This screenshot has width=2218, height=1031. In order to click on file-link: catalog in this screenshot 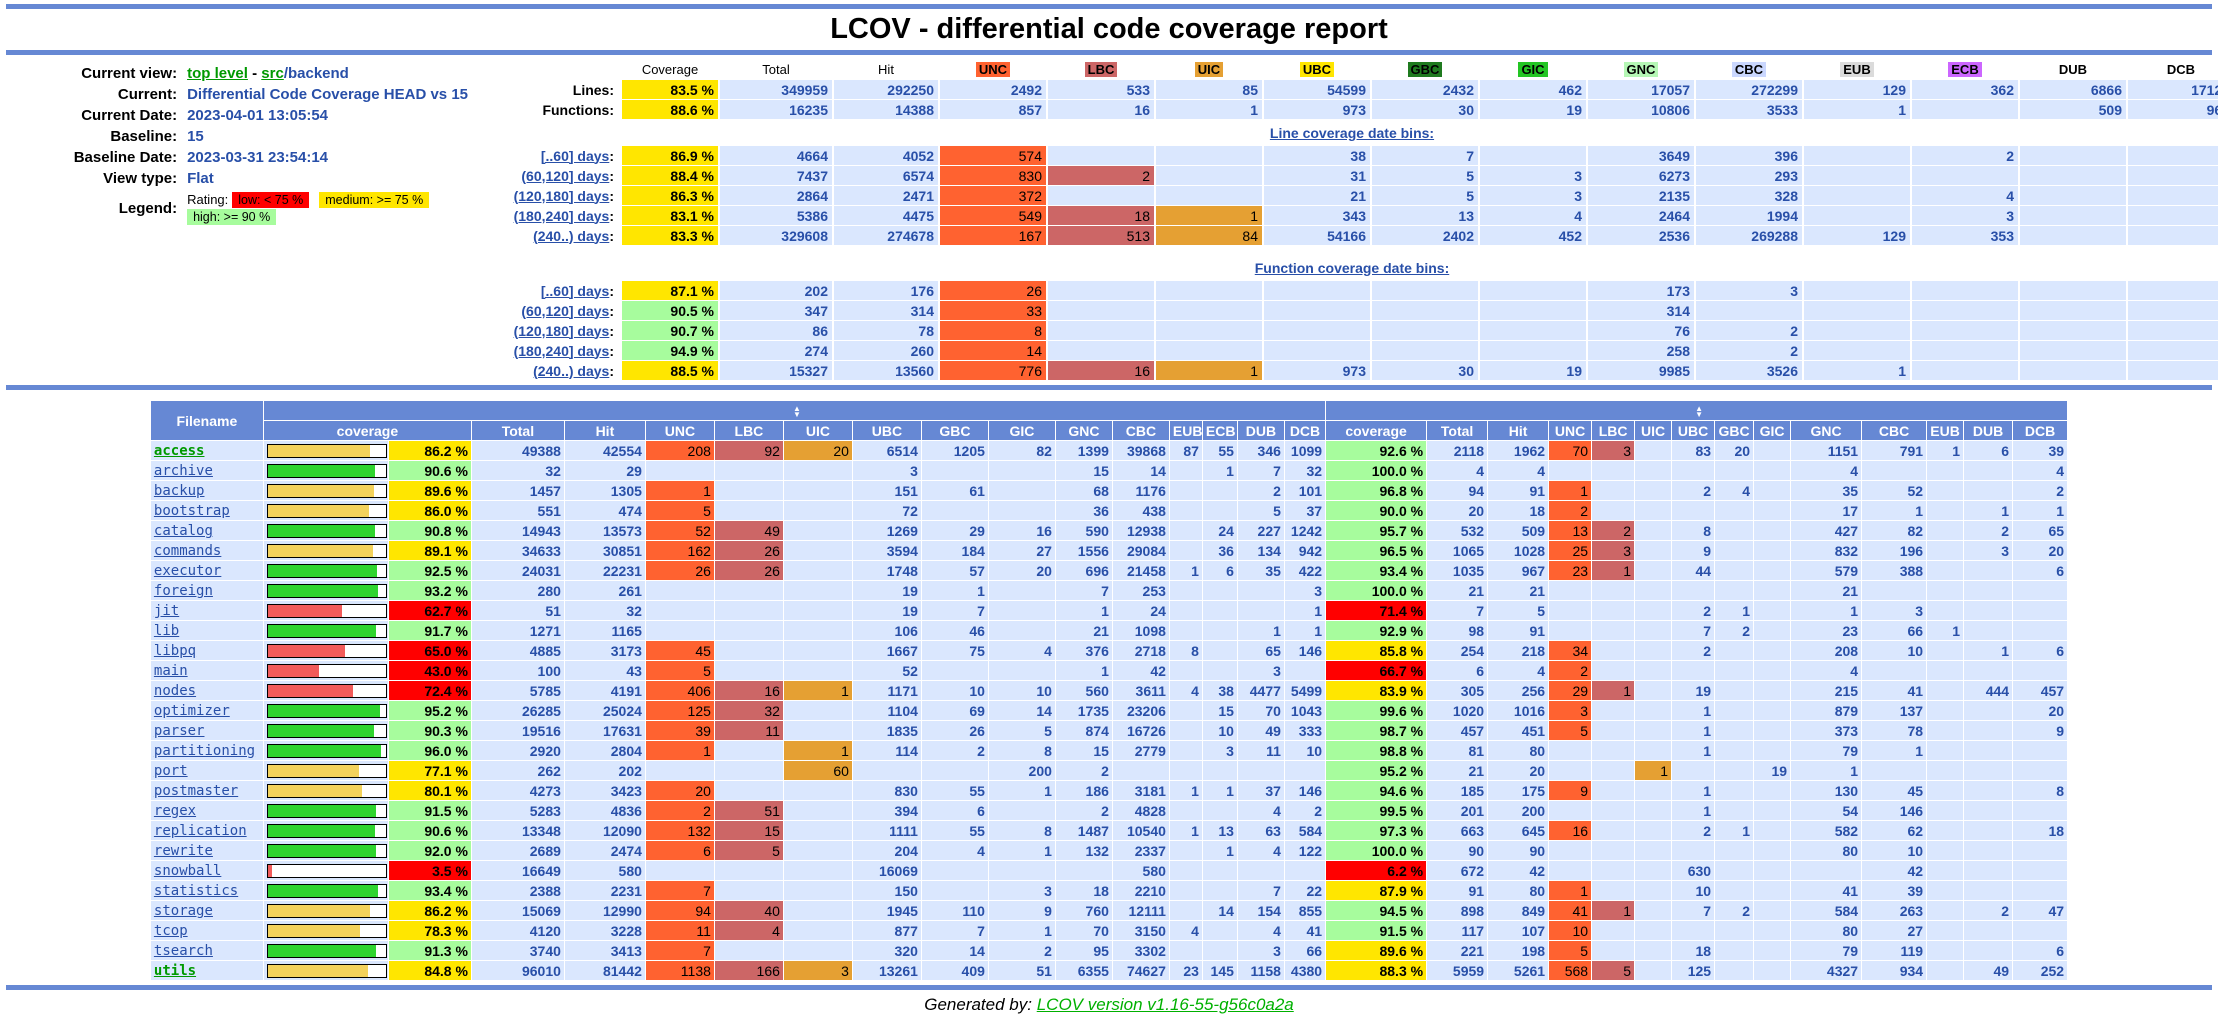, I will do `click(183, 531)`.